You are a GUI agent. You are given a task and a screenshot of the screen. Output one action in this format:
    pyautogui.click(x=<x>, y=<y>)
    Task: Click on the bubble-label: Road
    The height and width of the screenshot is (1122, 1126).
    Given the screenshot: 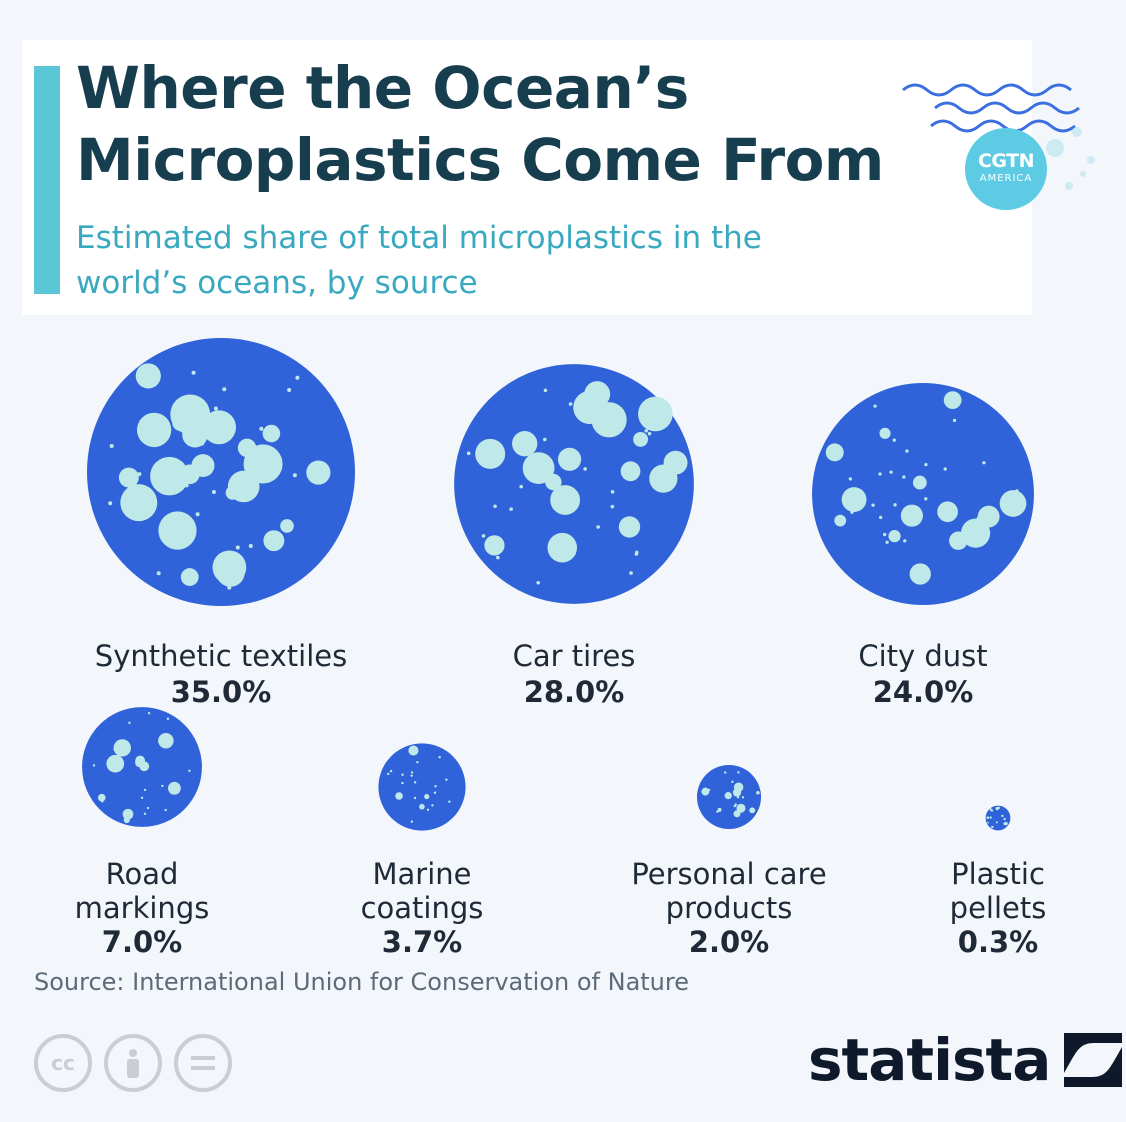 What is the action you would take?
    pyautogui.click(x=142, y=874)
    